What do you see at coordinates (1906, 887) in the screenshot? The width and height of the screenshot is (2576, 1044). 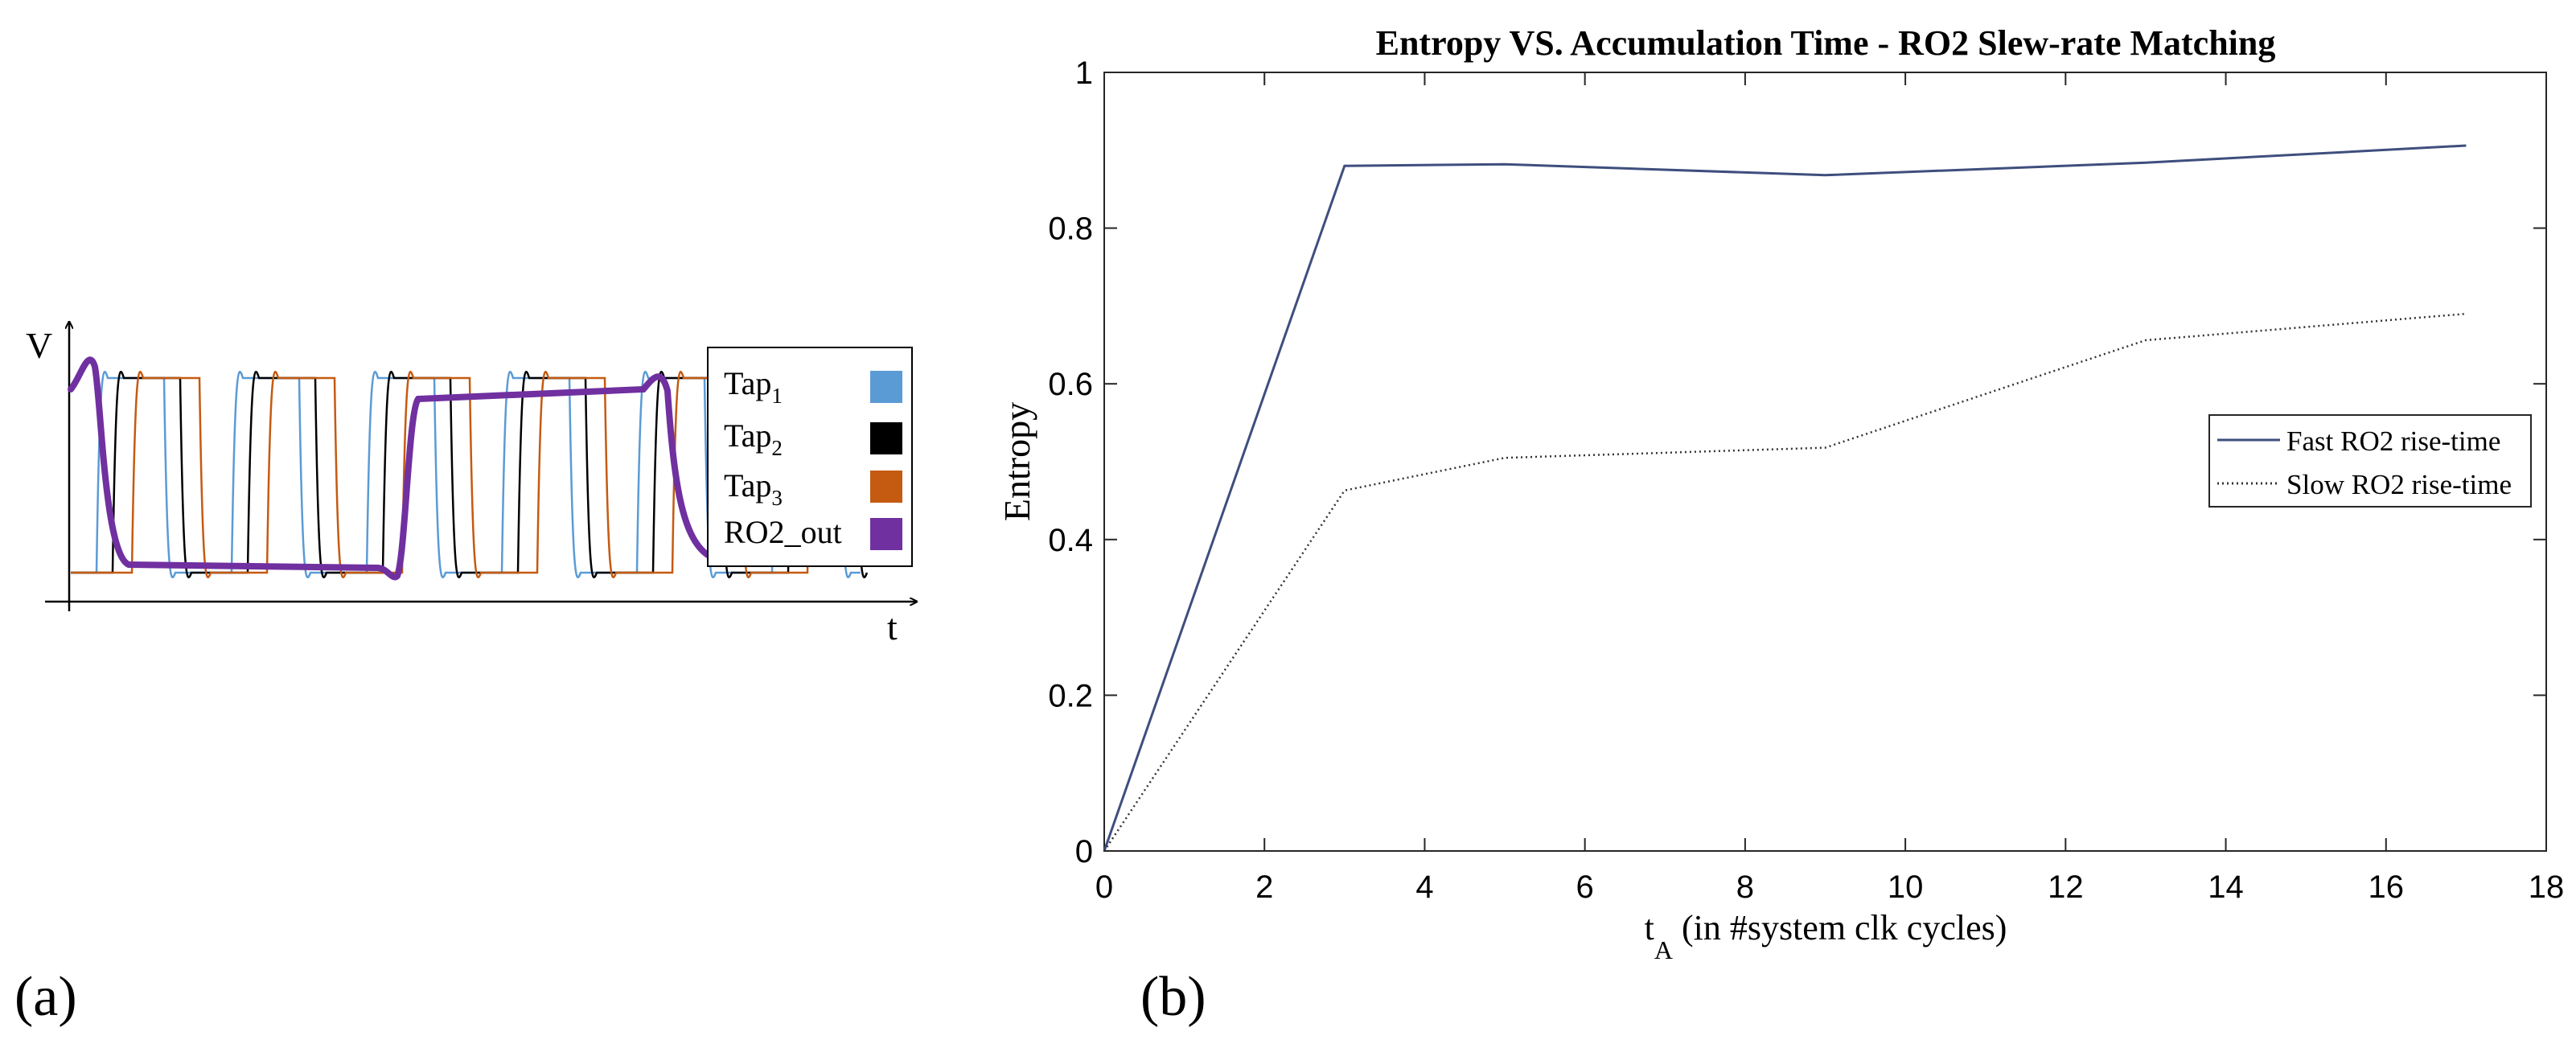 I see `x-tick-label: 10` at bounding box center [1906, 887].